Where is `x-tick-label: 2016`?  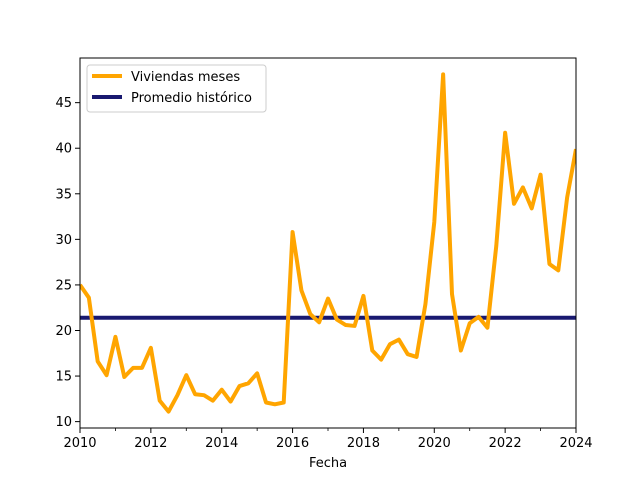
x-tick-label: 2016 is located at coordinates (292, 443).